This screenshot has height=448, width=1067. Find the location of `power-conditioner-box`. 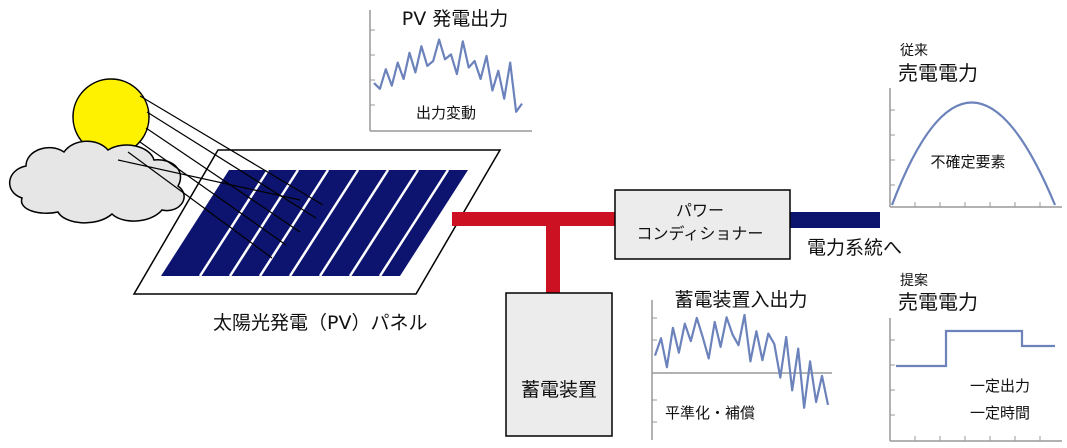

power-conditioner-box is located at coordinates (702, 224).